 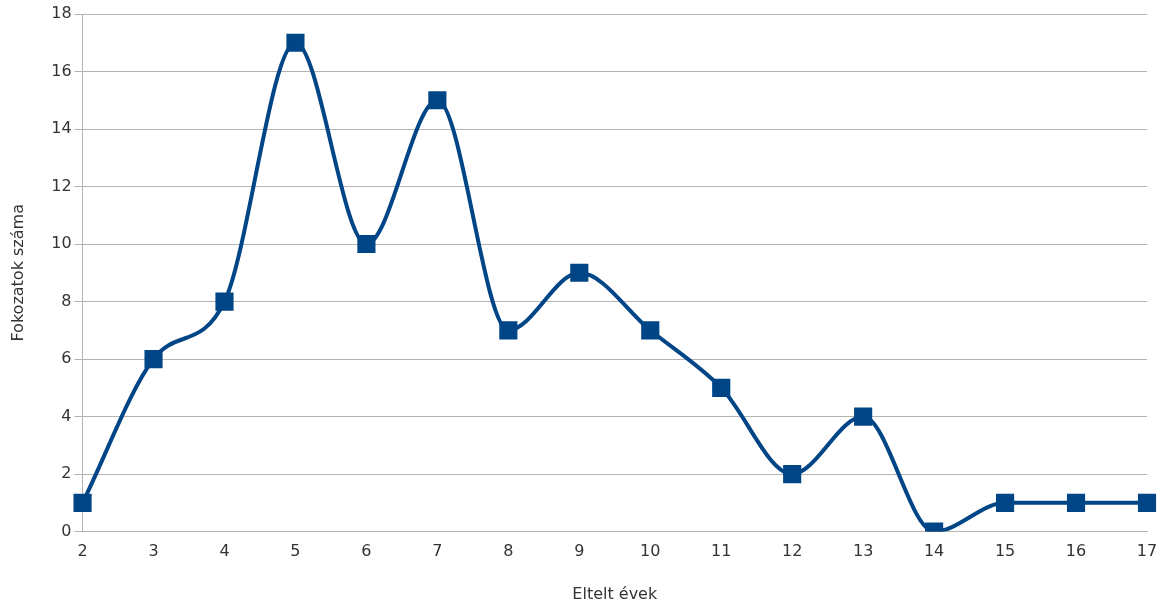 What do you see at coordinates (66, 415) in the screenshot?
I see `y-tick-label: 4` at bounding box center [66, 415].